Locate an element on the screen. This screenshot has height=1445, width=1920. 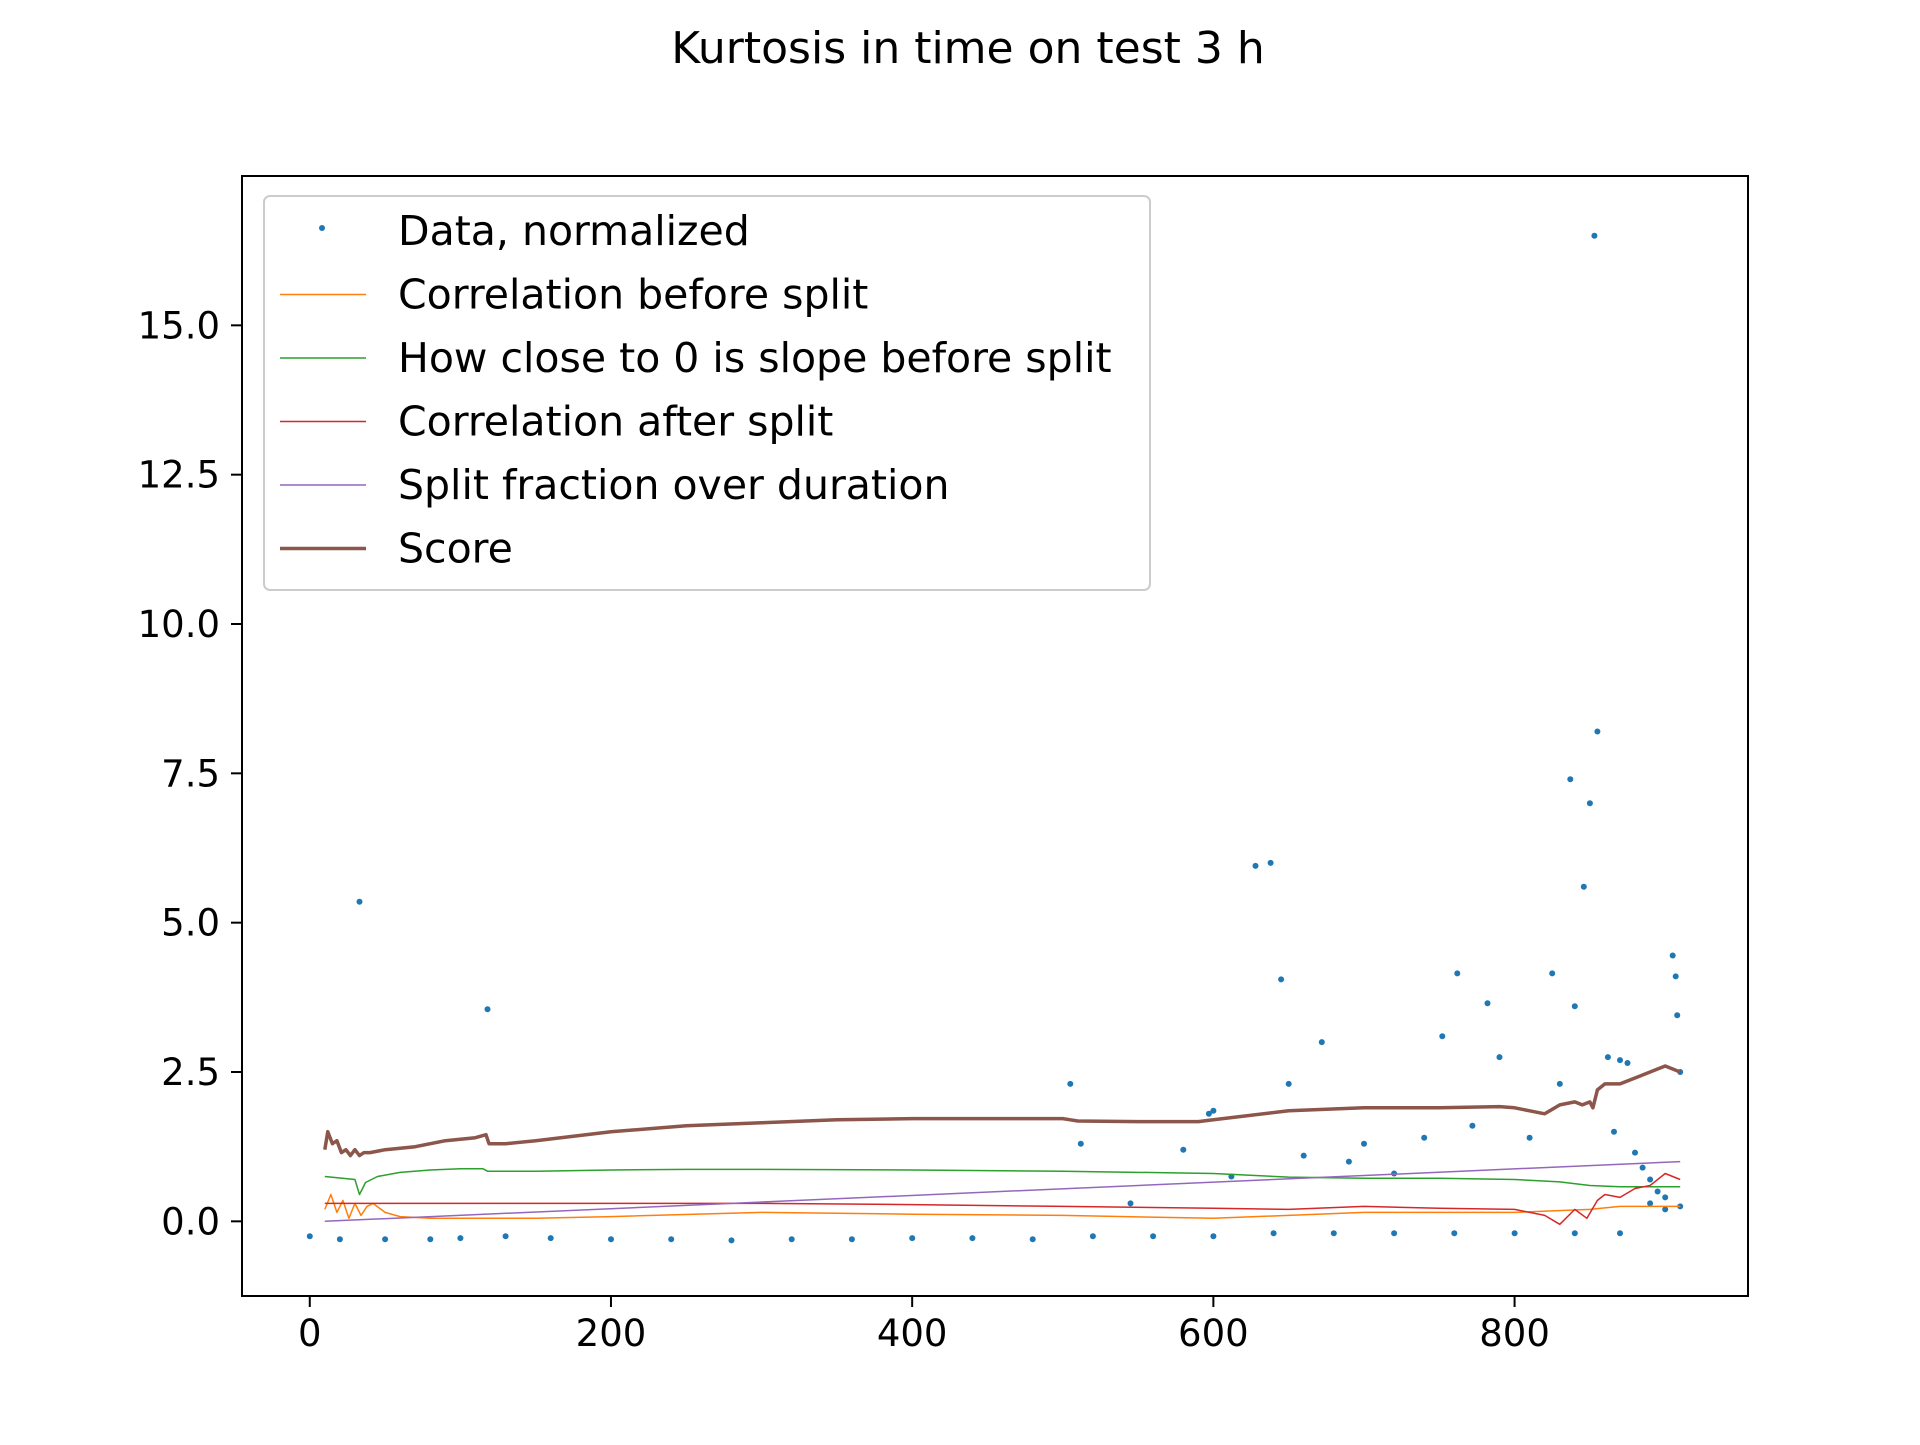
legend-label: How close to 0 is slope before split is located at coordinates (755, 358).